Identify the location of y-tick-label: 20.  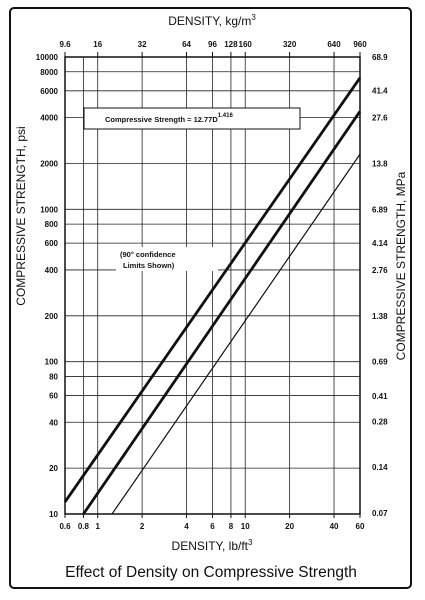
(53, 468).